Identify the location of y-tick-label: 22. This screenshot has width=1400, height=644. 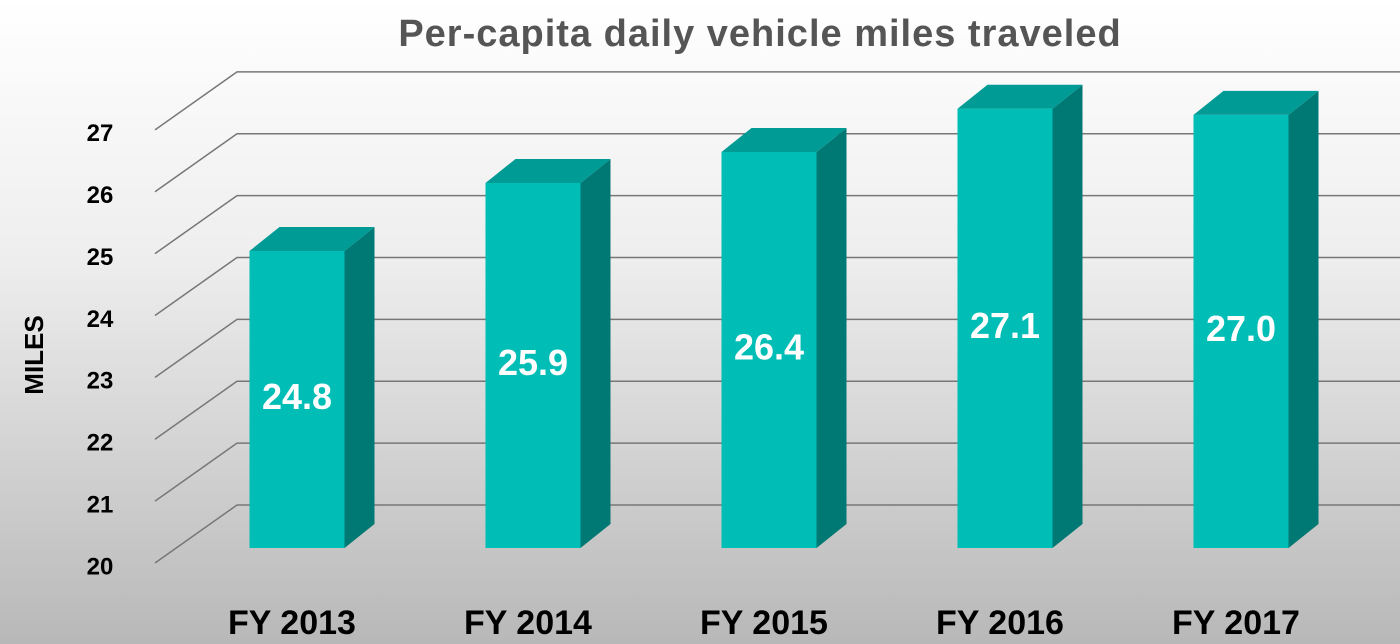
(100, 443).